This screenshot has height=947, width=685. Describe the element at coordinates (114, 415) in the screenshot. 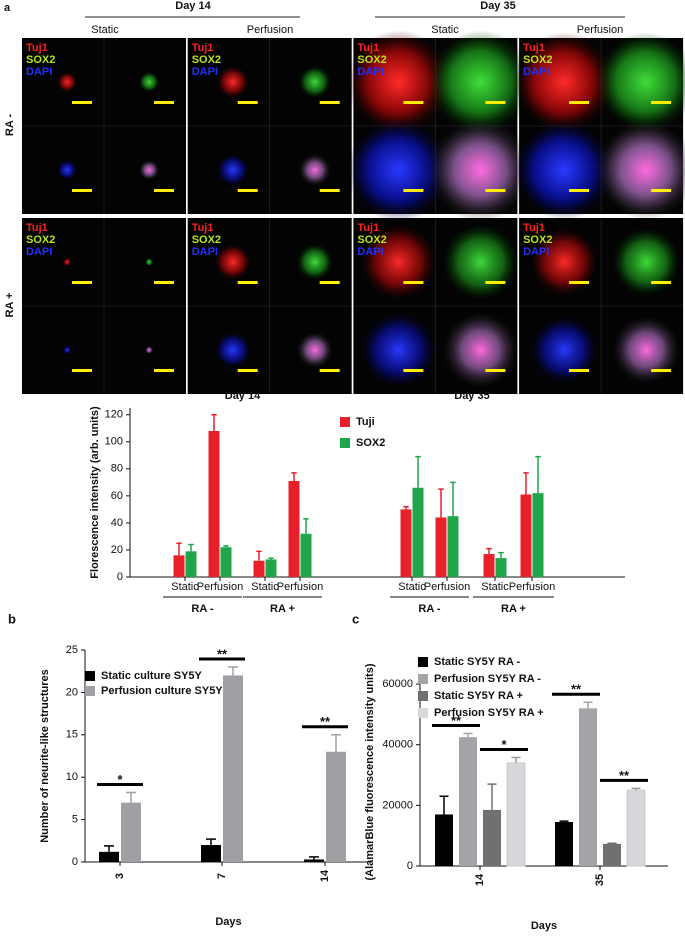

I see `y-tick-label: 120` at that location.